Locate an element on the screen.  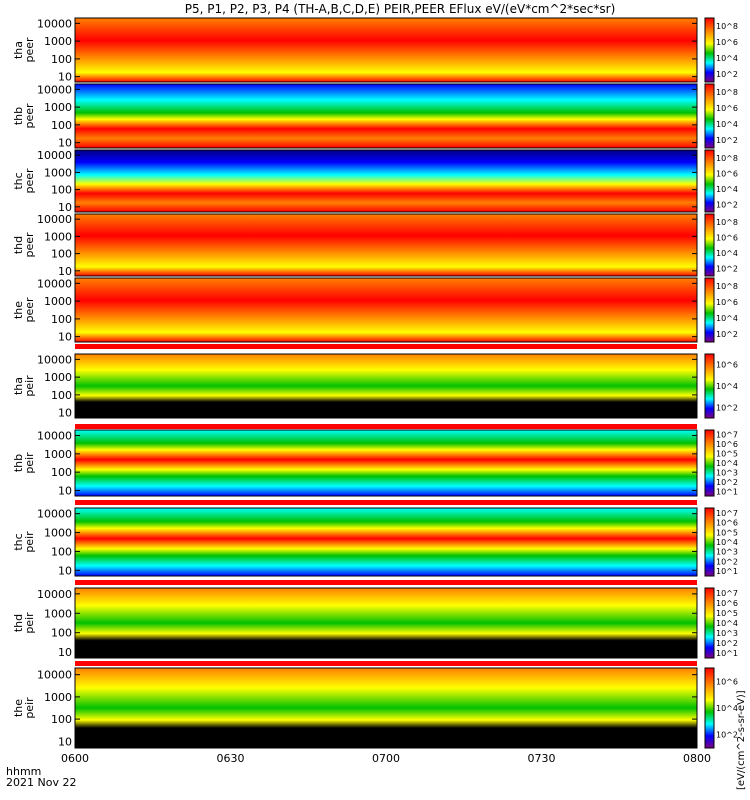
spectrogram-tha-peir is located at coordinates (386, 386).